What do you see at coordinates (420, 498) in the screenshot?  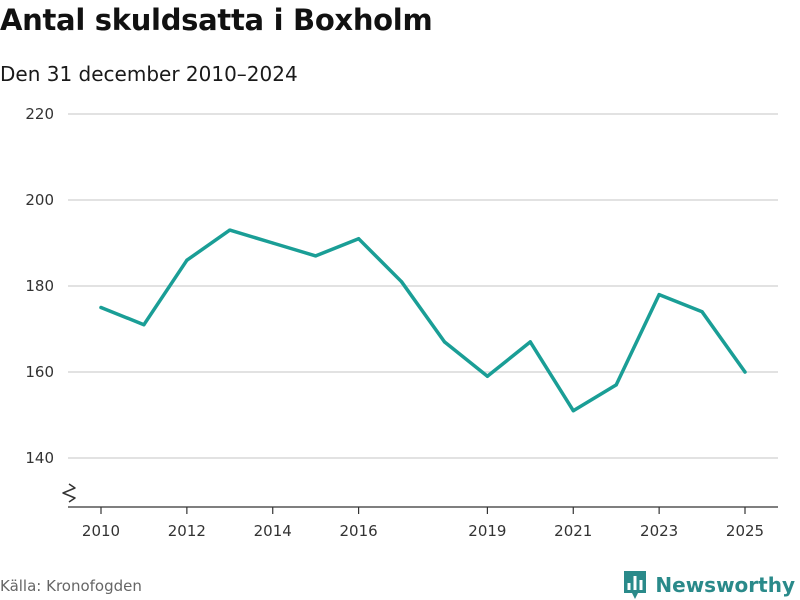 I see `axes` at bounding box center [420, 498].